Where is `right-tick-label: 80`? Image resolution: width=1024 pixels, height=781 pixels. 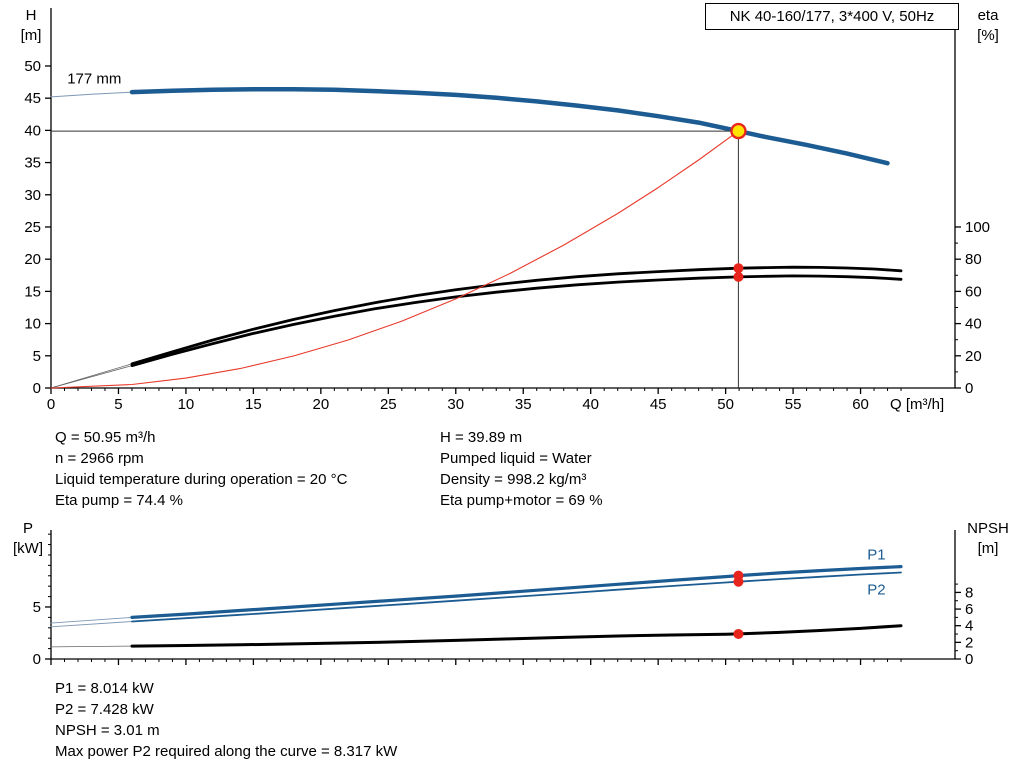 right-tick-label: 80 is located at coordinates (973, 259).